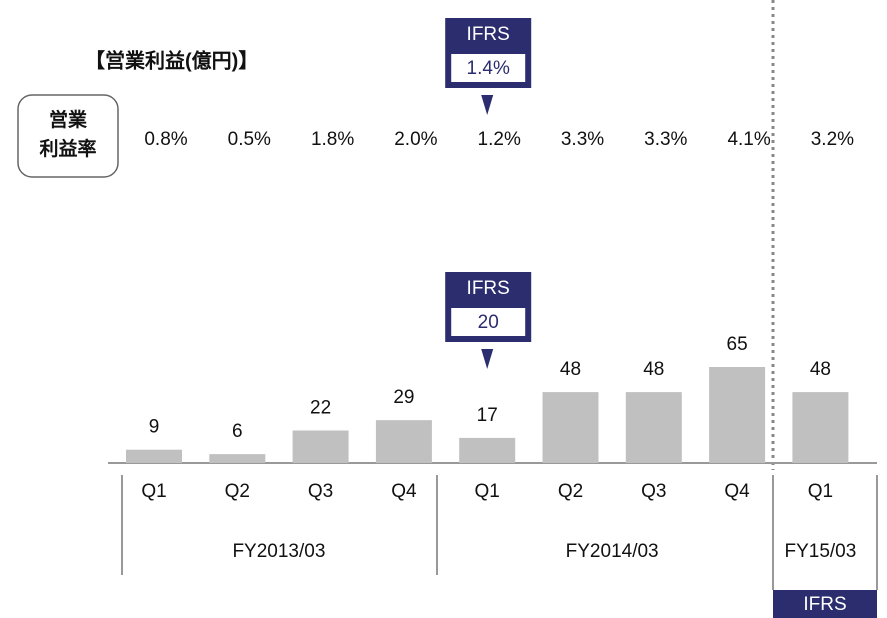  Describe the element at coordinates (249, 139) in the screenshot. I see `margin-value: 0.5%` at that location.